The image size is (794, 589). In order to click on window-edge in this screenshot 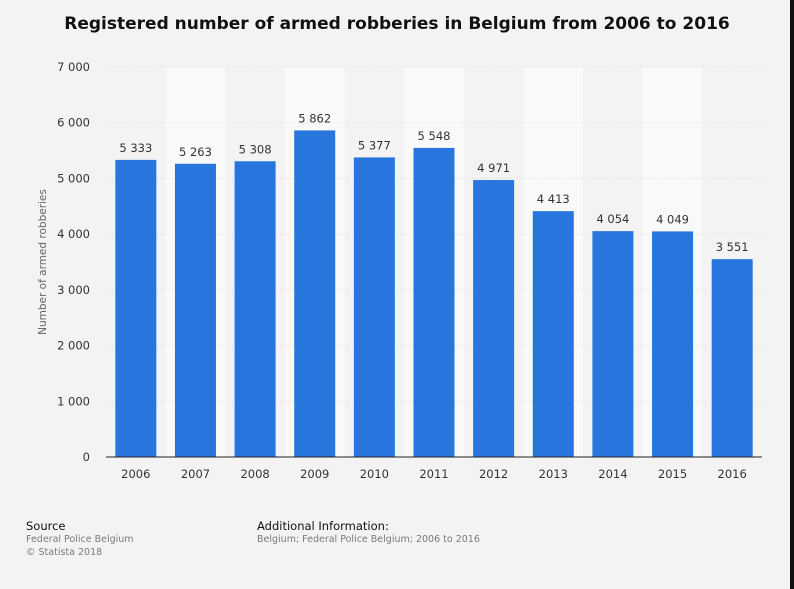, I will do `click(792, 294)`.